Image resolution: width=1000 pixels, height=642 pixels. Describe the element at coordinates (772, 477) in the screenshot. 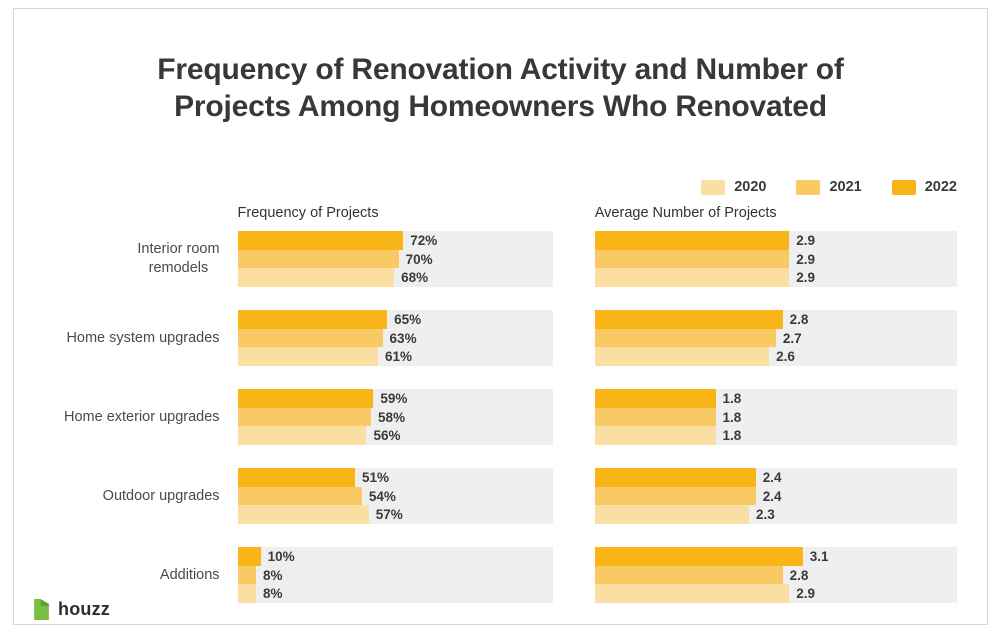

I see `bar-value-2022: 2.4` at that location.